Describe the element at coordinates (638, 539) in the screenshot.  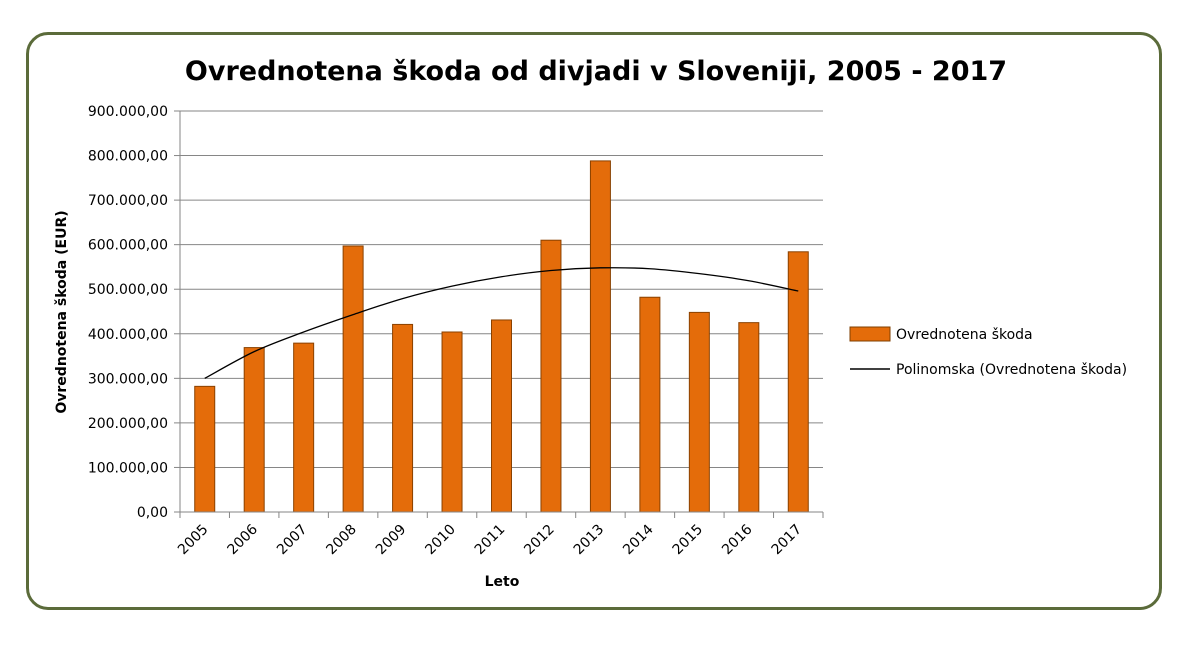
I see `x-tick-label: 2014` at that location.